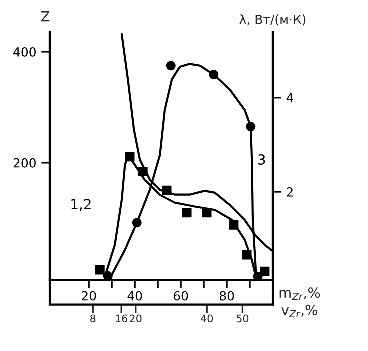 This screenshot has height=351, width=368. I want to click on x-tick-label: 20, so click(89, 296).